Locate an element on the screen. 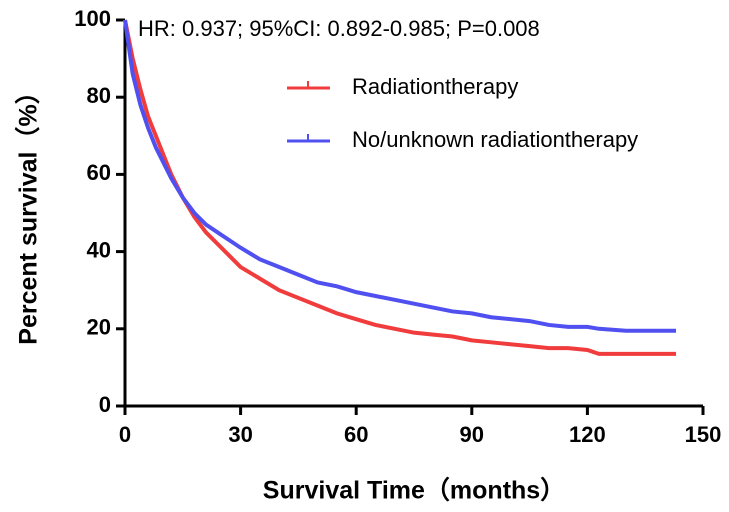 The image size is (729, 512). y-tick-label: 80 is located at coordinates (99, 95).